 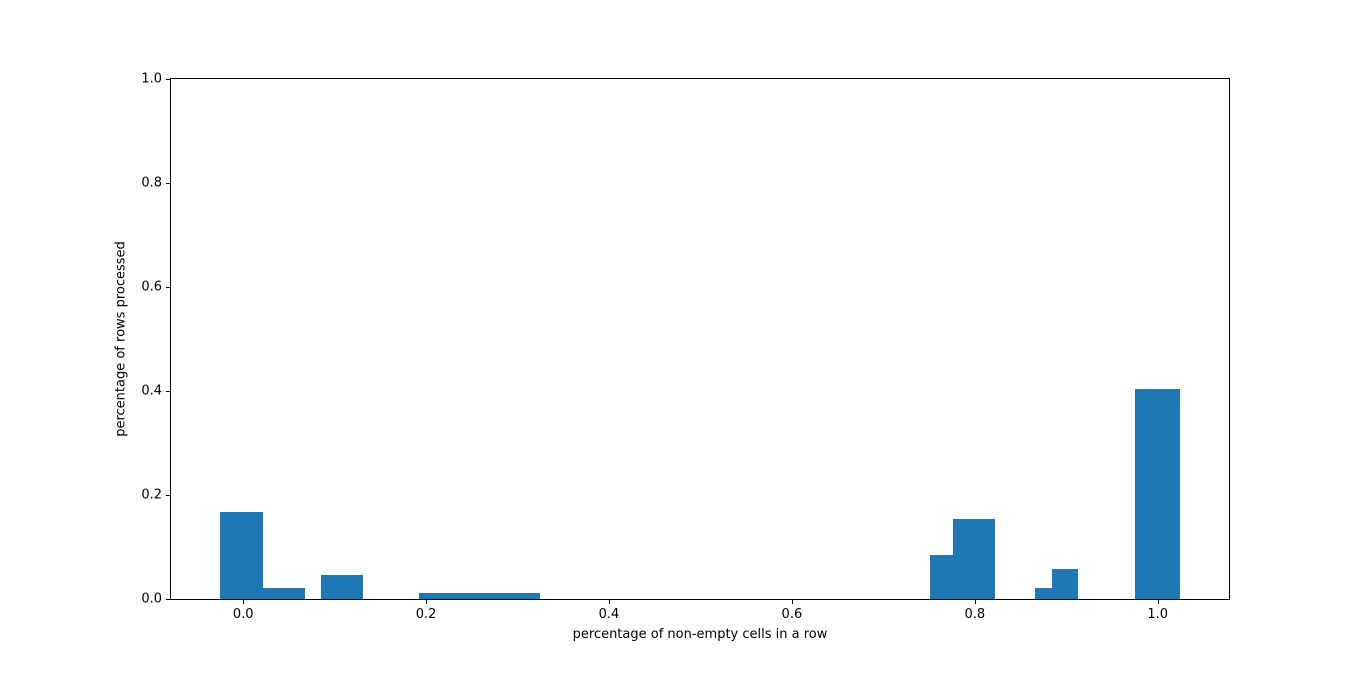 What do you see at coordinates (151, 79) in the screenshot?
I see `y-tick-label: 1.0` at bounding box center [151, 79].